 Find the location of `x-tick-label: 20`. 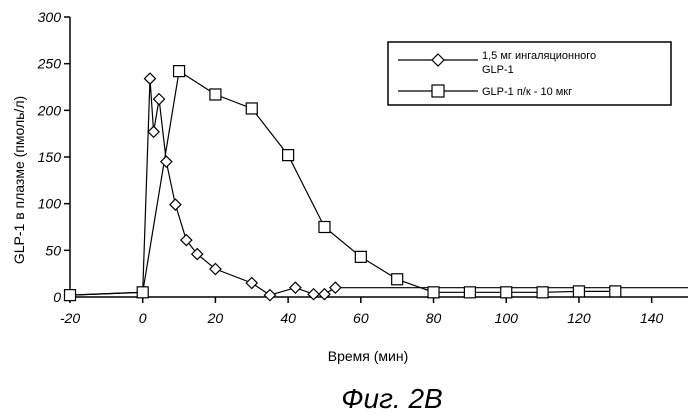

x-tick-label: 20 is located at coordinates (215, 318).